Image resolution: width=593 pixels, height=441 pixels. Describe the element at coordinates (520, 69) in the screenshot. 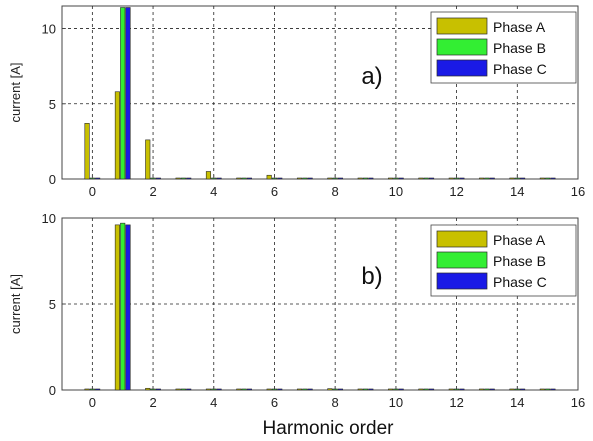

I see `legend-label: Phase C` at that location.